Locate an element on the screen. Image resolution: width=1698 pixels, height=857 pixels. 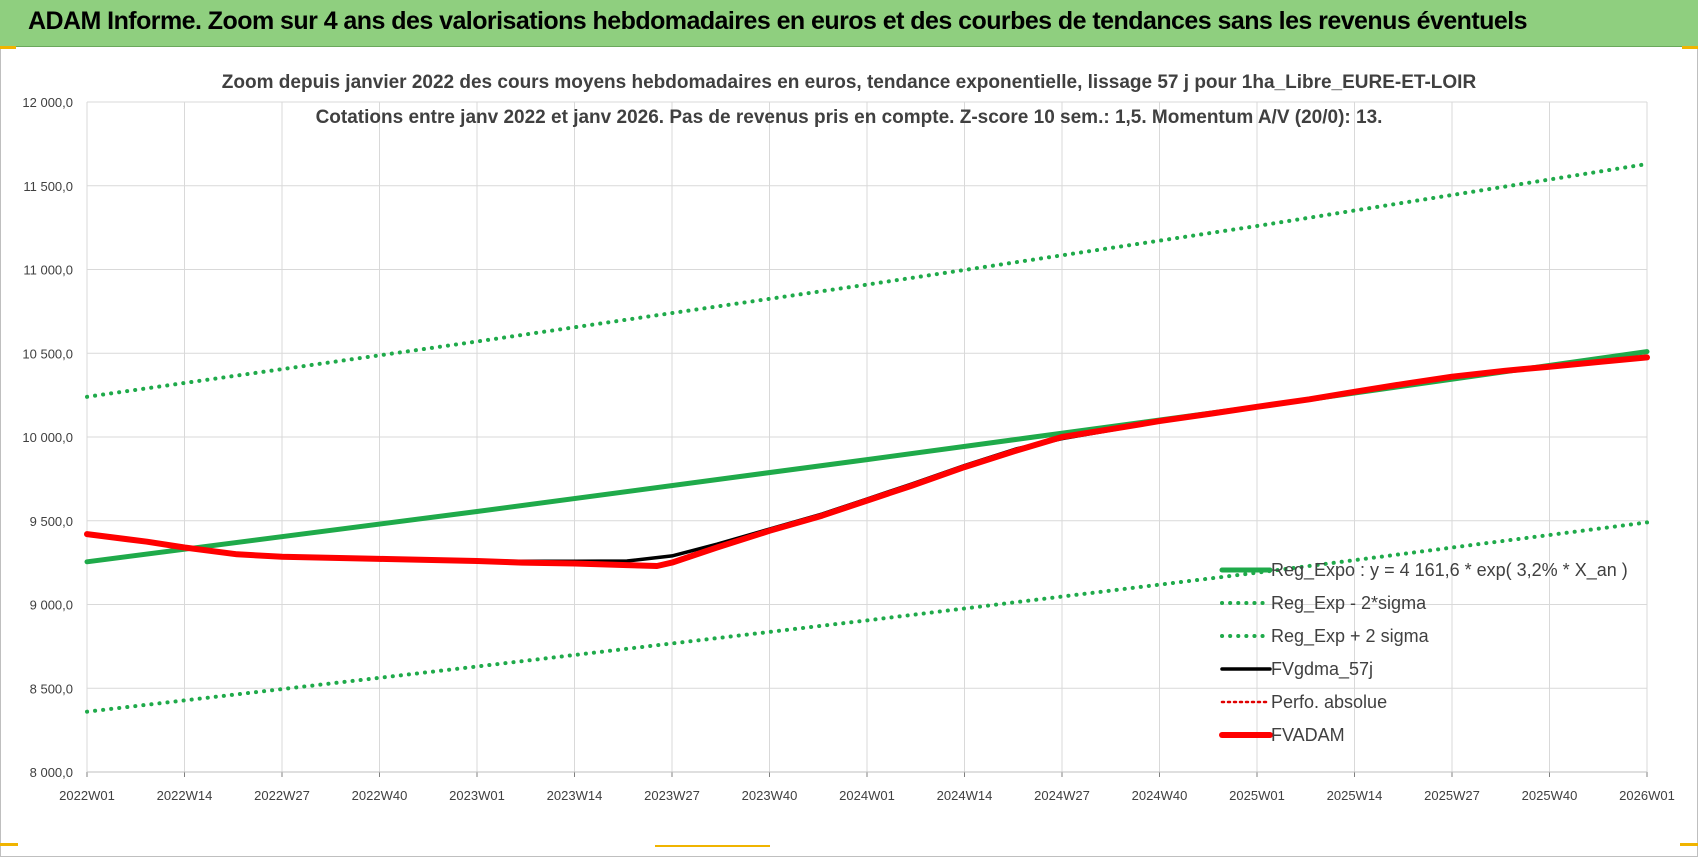
x-tick-label: 2025W01 is located at coordinates (1257, 795).